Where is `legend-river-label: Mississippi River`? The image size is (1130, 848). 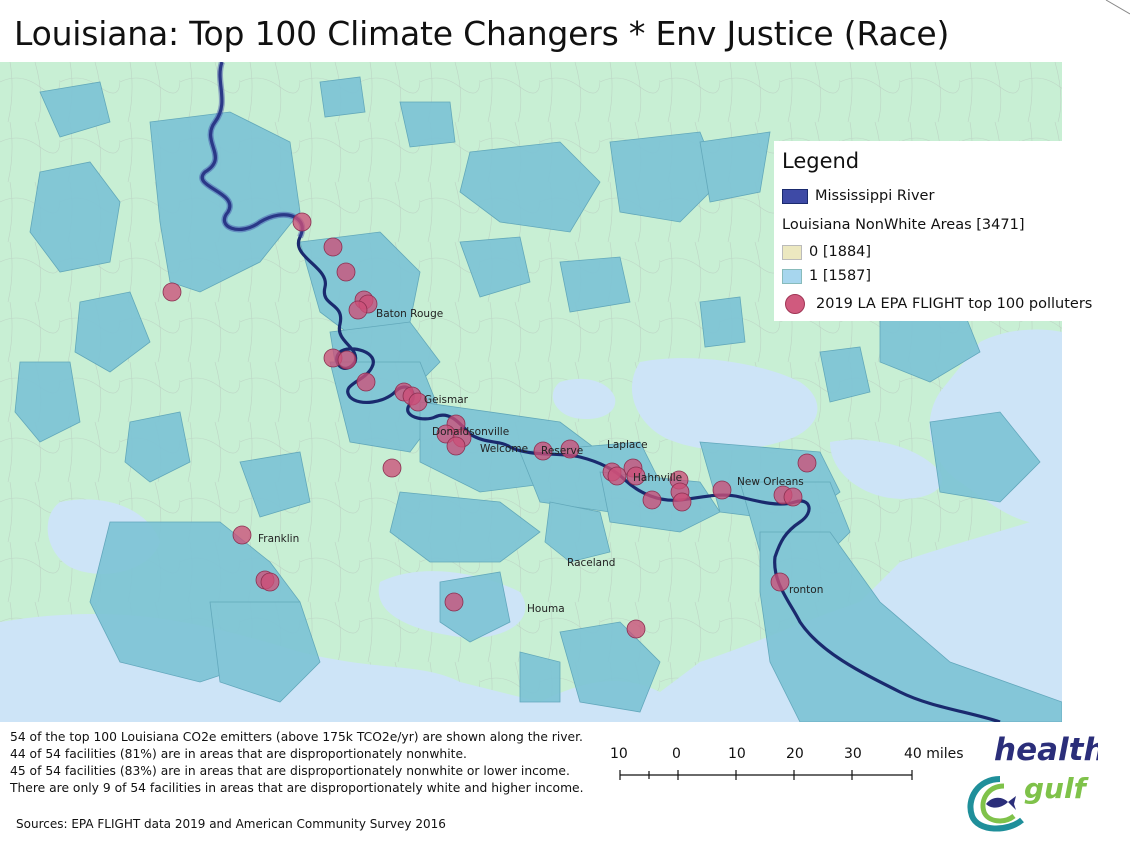 legend-river-label: Mississippi River is located at coordinates (875, 196).